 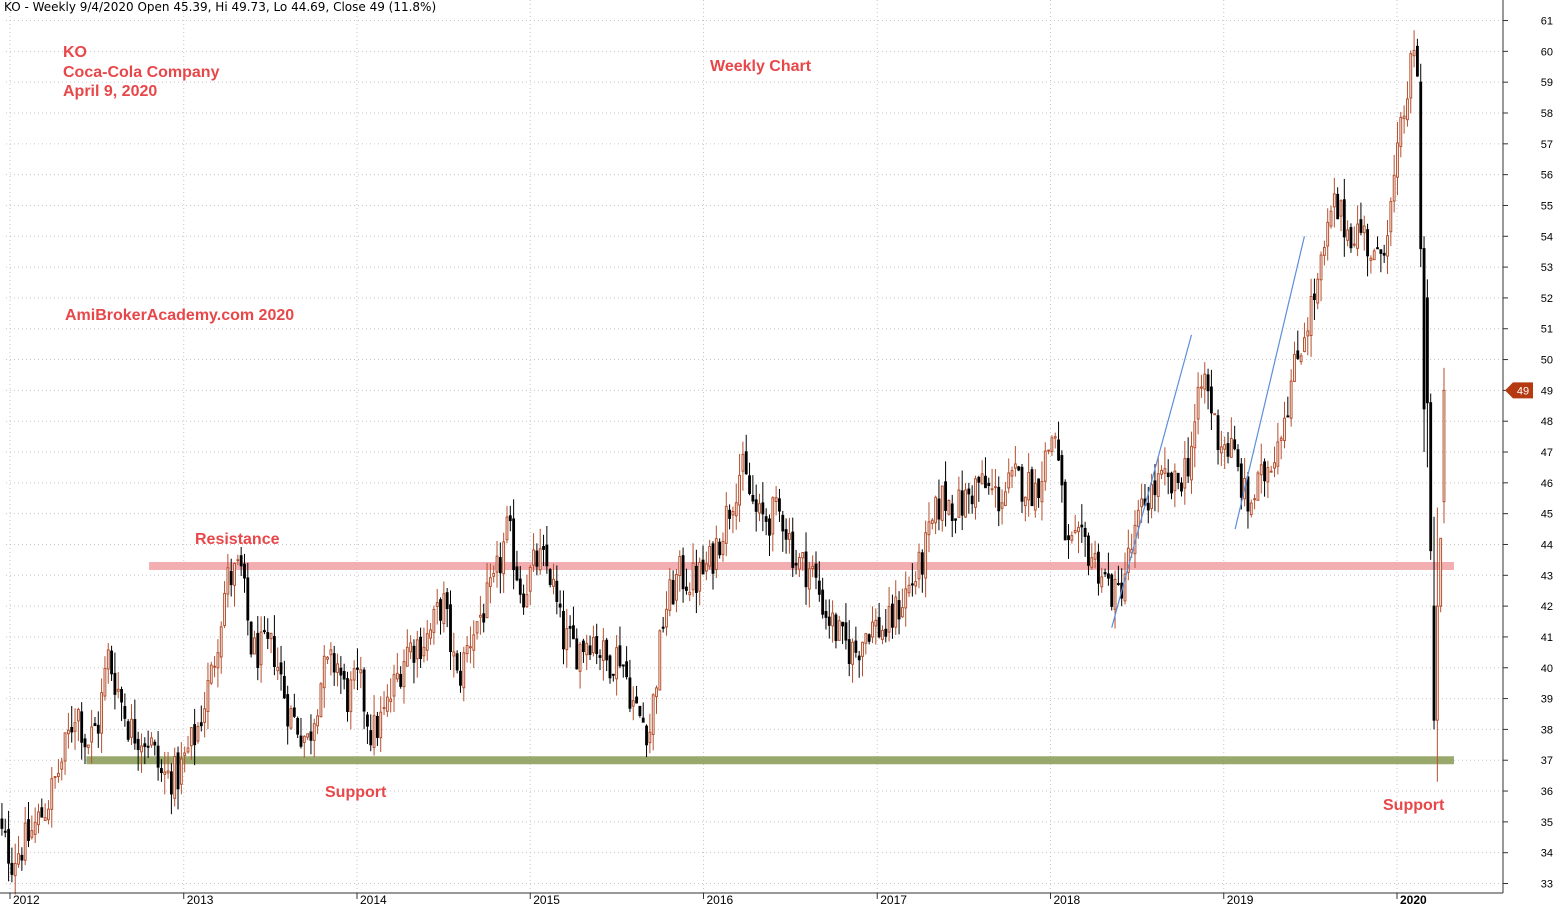 What do you see at coordinates (1208, 432) in the screenshot?
I see `trendlines` at bounding box center [1208, 432].